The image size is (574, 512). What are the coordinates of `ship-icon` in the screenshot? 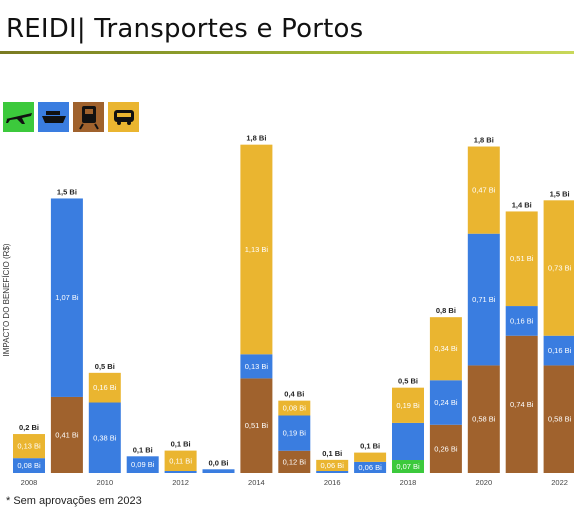 It's located at (53, 117).